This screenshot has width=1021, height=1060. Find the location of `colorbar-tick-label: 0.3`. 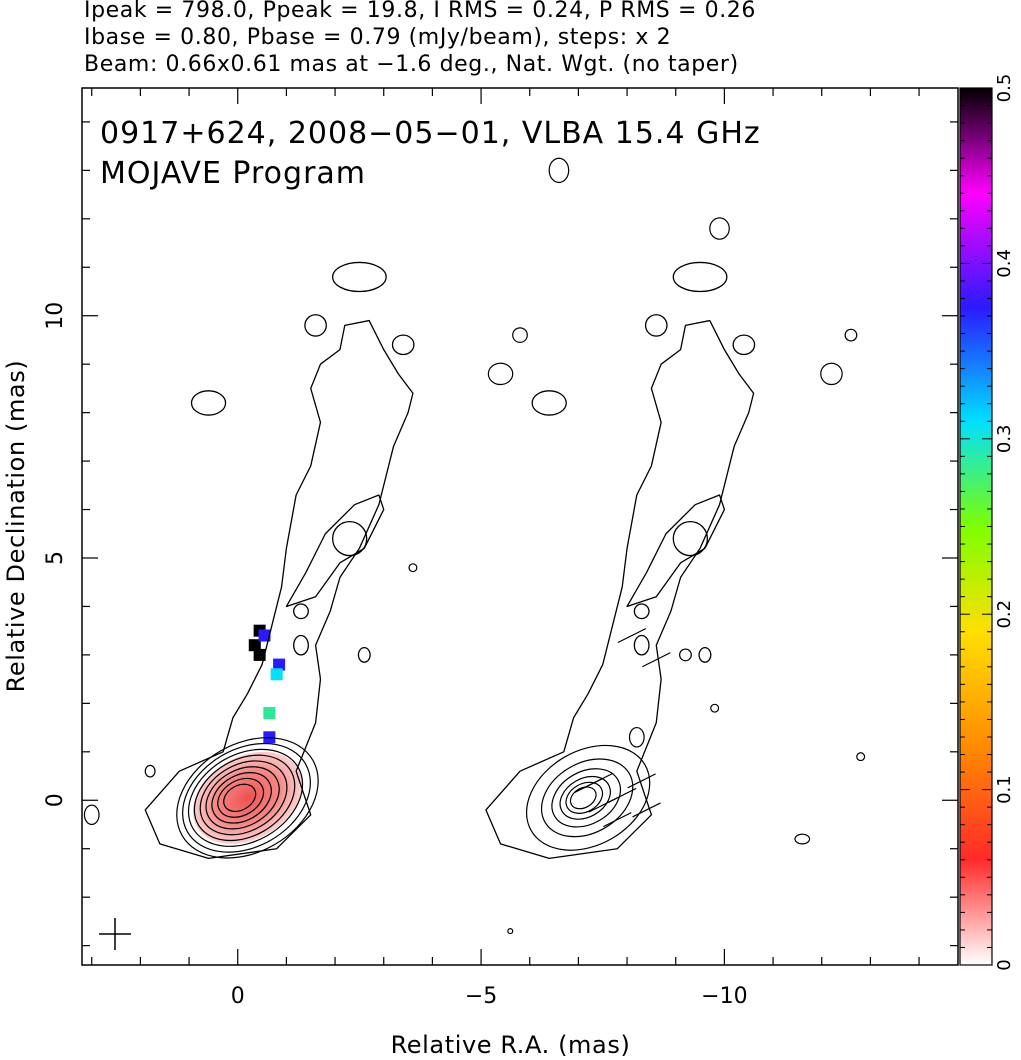

colorbar-tick-label: 0.3 is located at coordinates (1004, 438).